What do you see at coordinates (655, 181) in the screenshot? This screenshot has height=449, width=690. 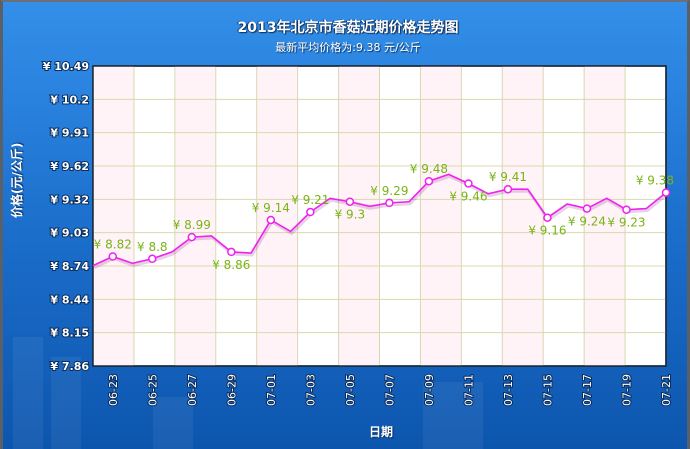 I see `data-point-label: ¥ 9.38` at bounding box center [655, 181].